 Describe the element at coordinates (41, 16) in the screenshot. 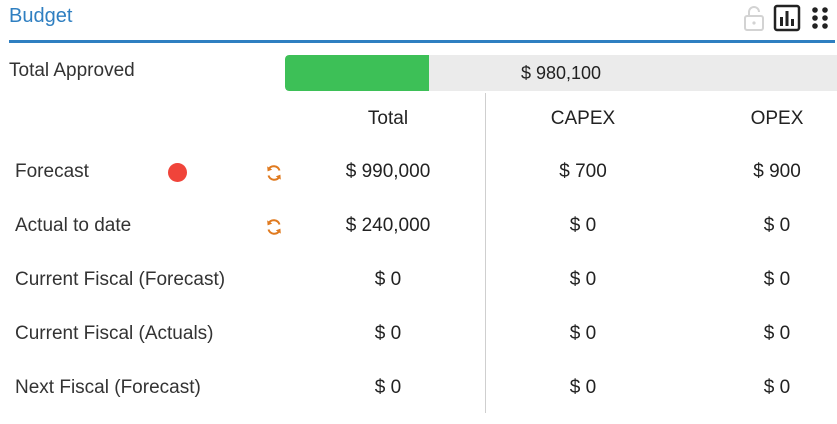

I see `widget-title: Budget` at that location.